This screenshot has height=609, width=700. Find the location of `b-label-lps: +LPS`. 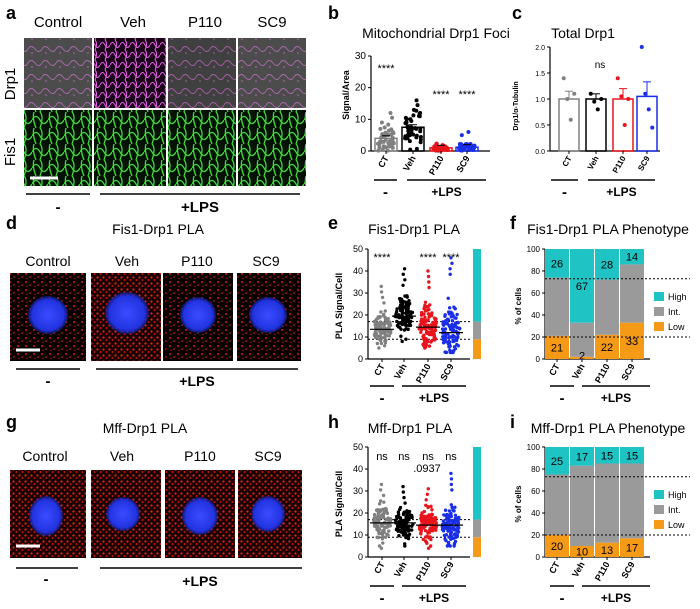

b-label-lps: +LPS is located at coordinates (446, 192).